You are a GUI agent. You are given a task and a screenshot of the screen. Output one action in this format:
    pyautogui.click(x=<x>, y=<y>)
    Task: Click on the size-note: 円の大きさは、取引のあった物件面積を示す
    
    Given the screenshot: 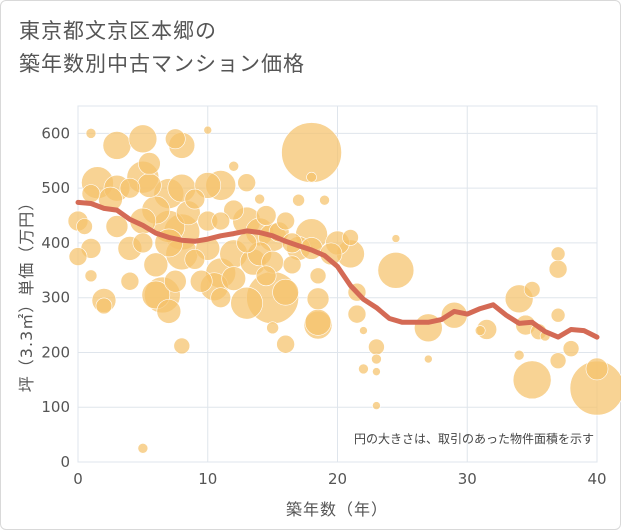 What is the action you would take?
    pyautogui.click(x=474, y=438)
    